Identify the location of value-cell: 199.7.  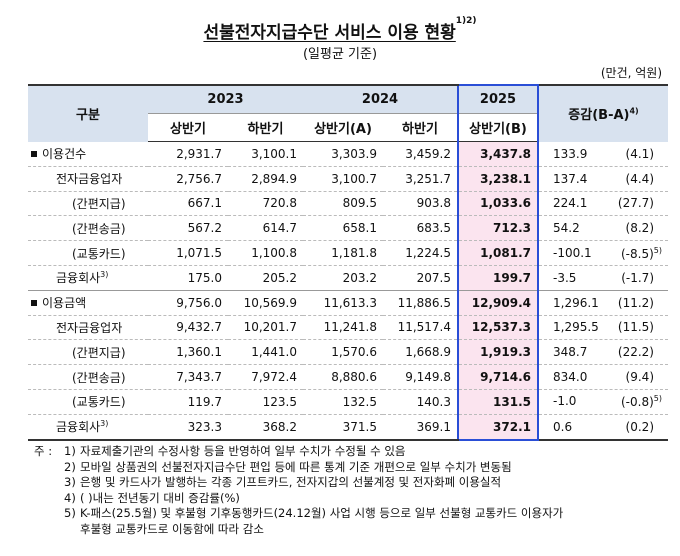
(498, 278).